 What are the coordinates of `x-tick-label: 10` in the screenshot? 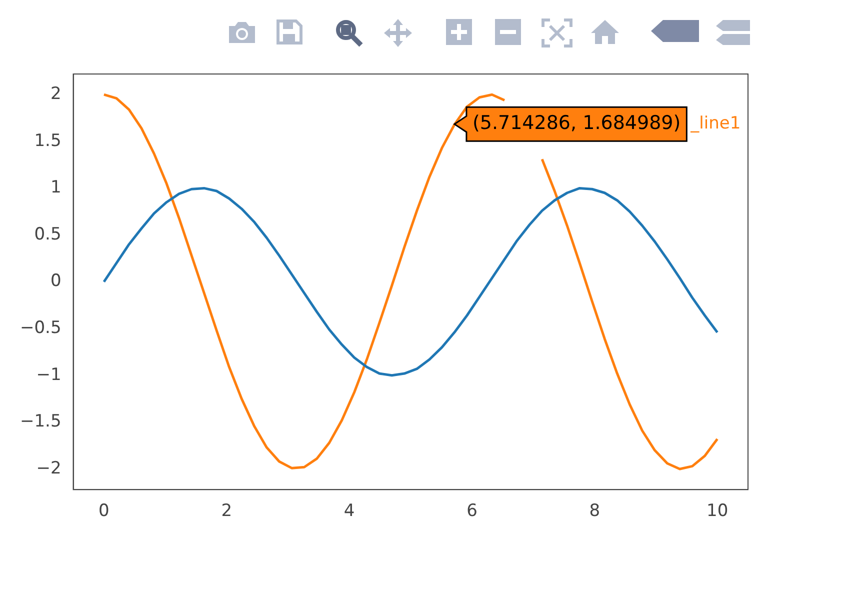 It's located at (717, 511).